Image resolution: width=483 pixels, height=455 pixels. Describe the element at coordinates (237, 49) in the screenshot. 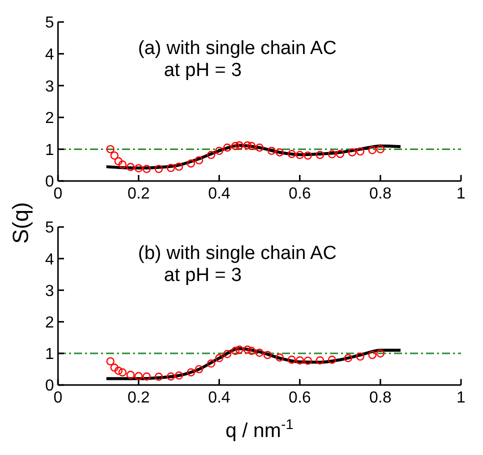

I see `annotation: (a) with single chain AC` at that location.